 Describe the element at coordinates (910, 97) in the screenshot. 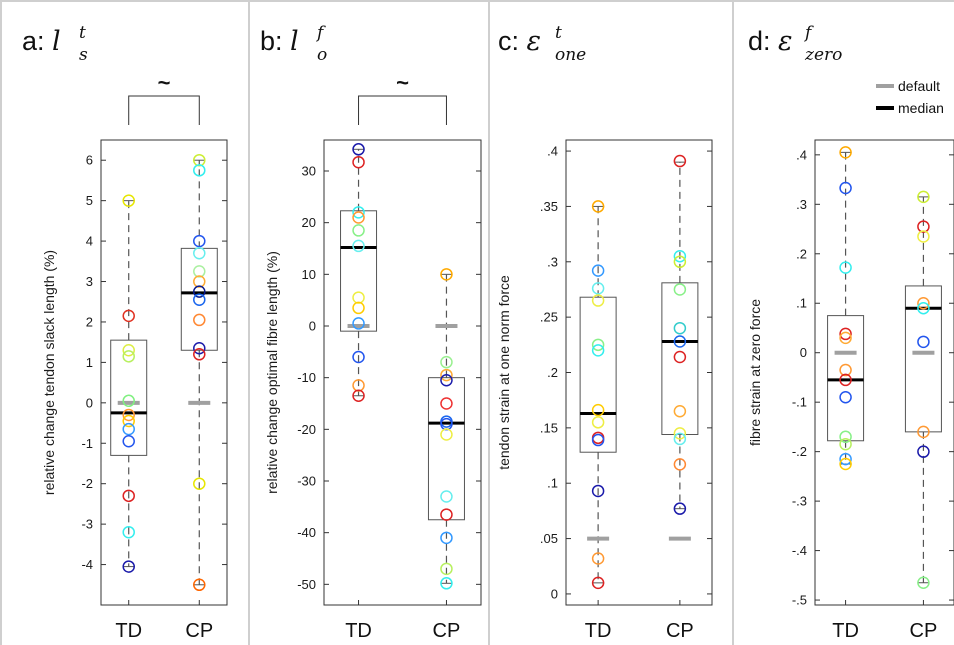

I see `legend: default median` at that location.